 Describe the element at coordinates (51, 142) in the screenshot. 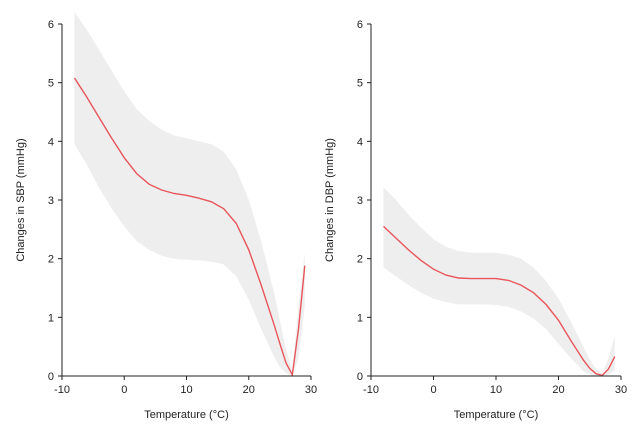

I see `sbp-y-tick-label: 4` at that location.